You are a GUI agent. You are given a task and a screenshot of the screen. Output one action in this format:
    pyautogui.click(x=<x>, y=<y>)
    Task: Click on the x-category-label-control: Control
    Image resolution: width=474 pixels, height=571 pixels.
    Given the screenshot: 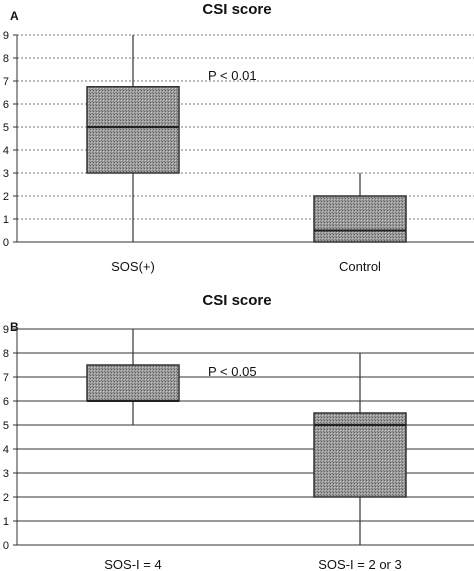 What is the action you would take?
    pyautogui.click(x=360, y=266)
    